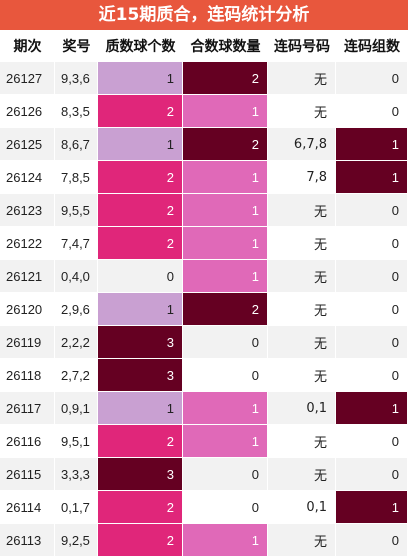 The width and height of the screenshot is (408, 559). What do you see at coordinates (76, 408) in the screenshot?
I see `table-cell: 0,9,1` at bounding box center [76, 408].